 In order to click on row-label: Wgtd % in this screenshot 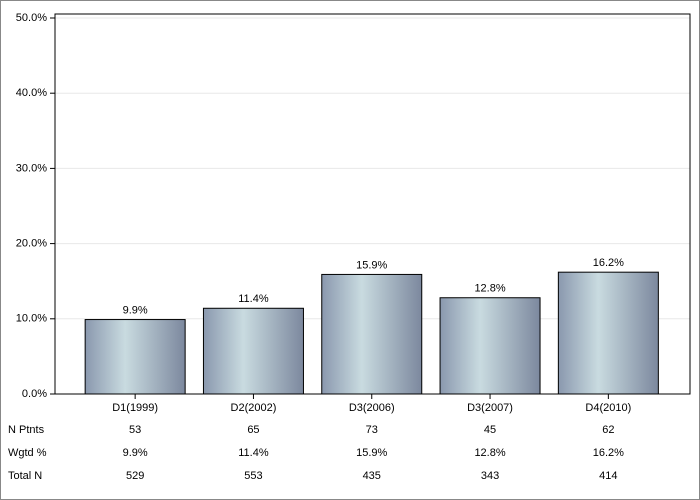, I will do `click(27, 453)`.